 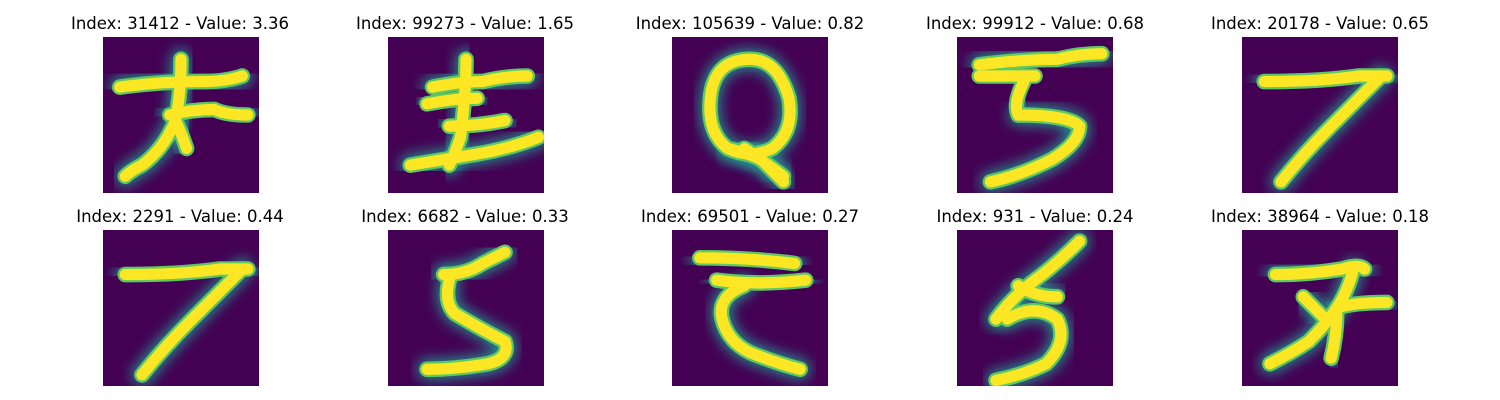 I want to click on digit-panel: Index: 38964 - Value: 0.18, so click(x=1320, y=296).